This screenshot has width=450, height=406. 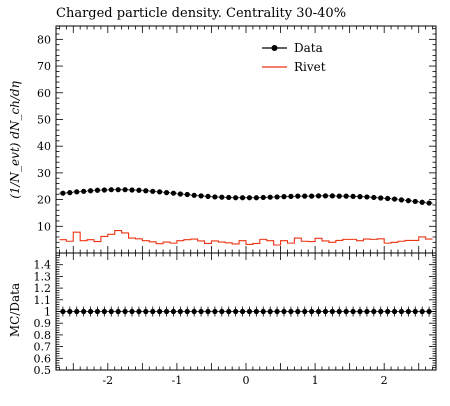 I want to click on ratio-y-tick-label: 1.3, so click(x=43, y=276).